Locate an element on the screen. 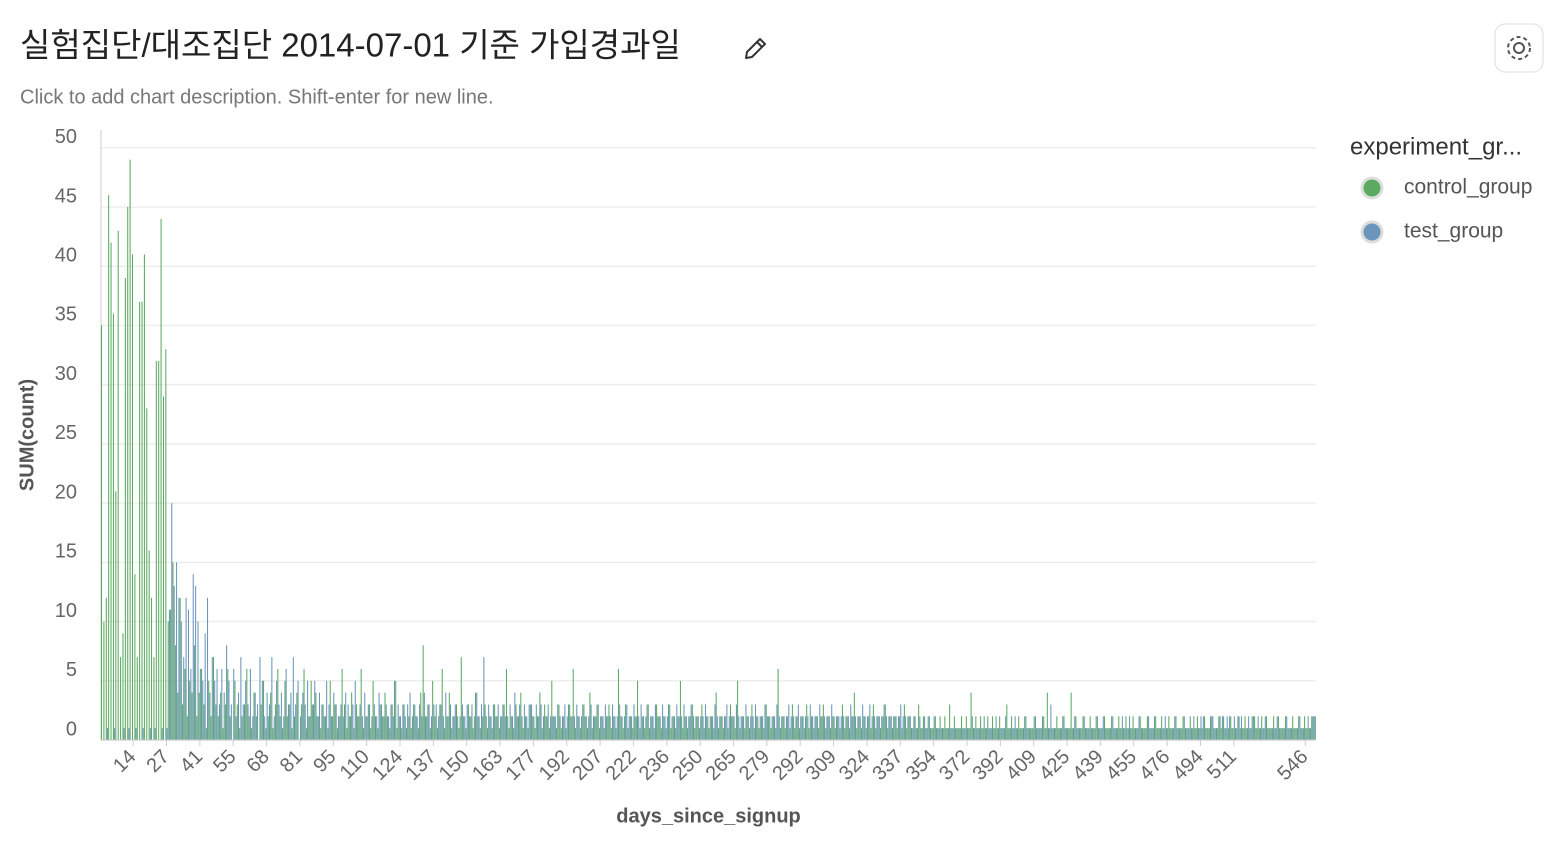 This screenshot has height=857, width=1564. x-tick-label: 265 is located at coordinates (721, 765).